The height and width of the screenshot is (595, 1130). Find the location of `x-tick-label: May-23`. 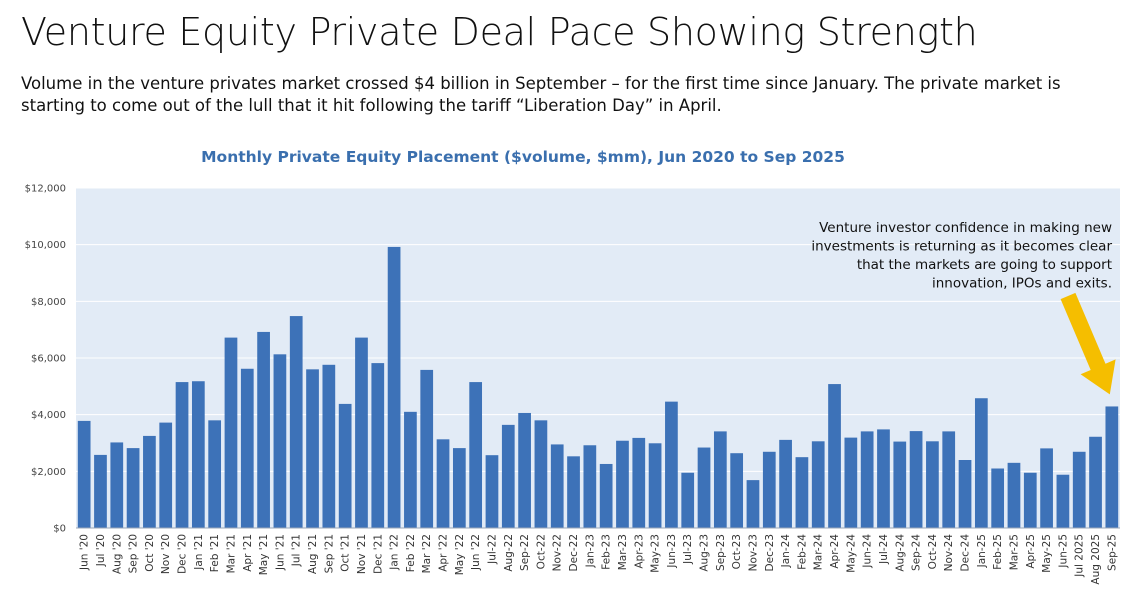

x-tick-label: May-23 is located at coordinates (656, 553).